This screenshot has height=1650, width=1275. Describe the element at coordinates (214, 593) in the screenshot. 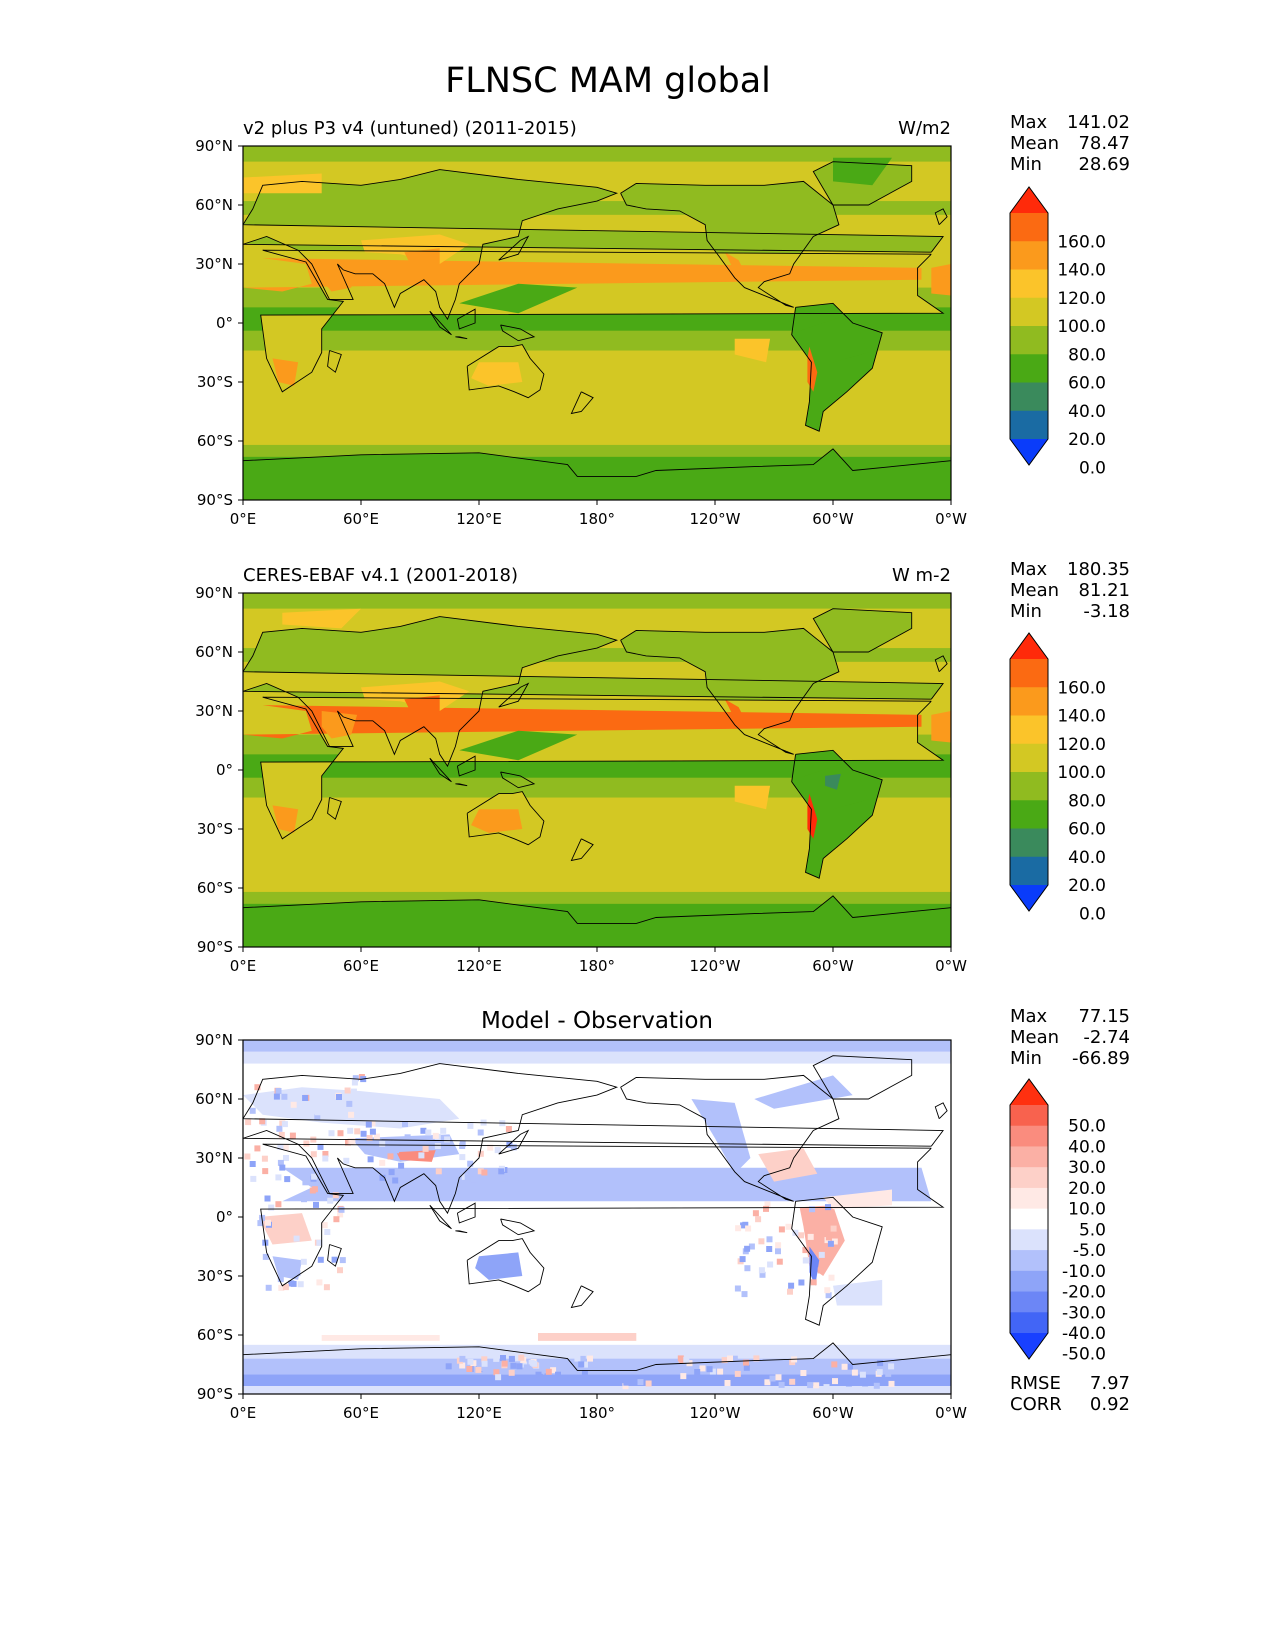

I see `lat-tick-label: 90°N` at that location.